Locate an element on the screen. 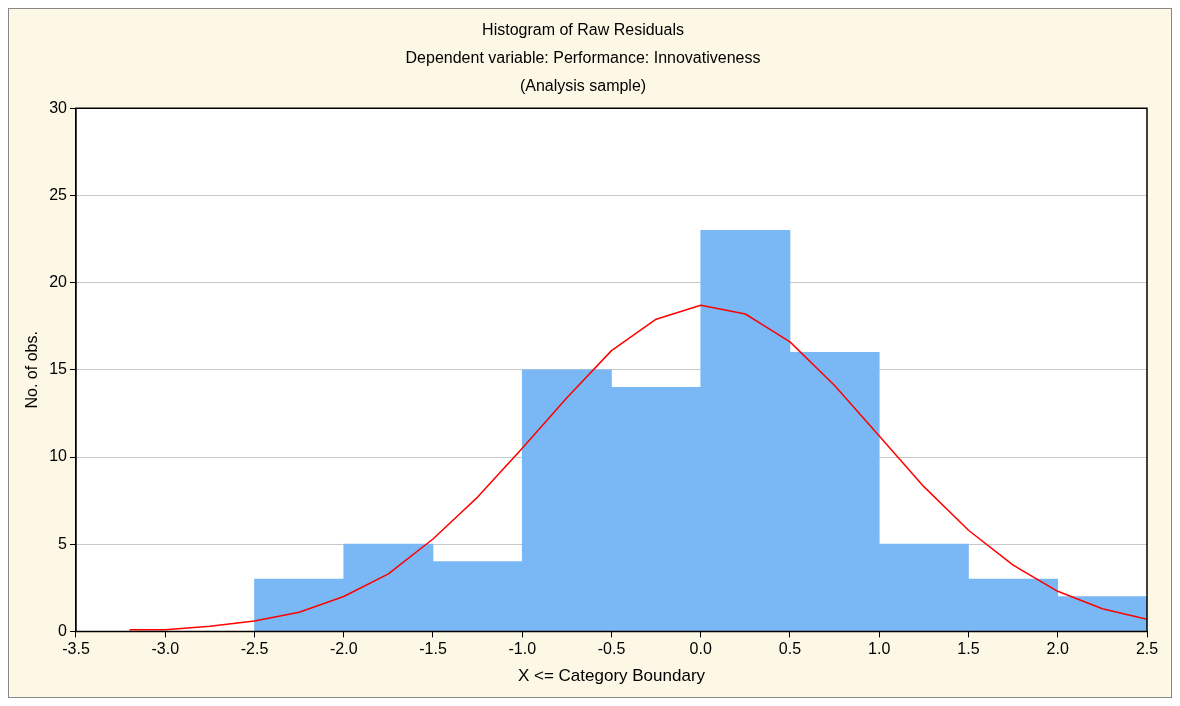 The width and height of the screenshot is (1180, 706). x-tick-label: -2.0 is located at coordinates (343, 649).